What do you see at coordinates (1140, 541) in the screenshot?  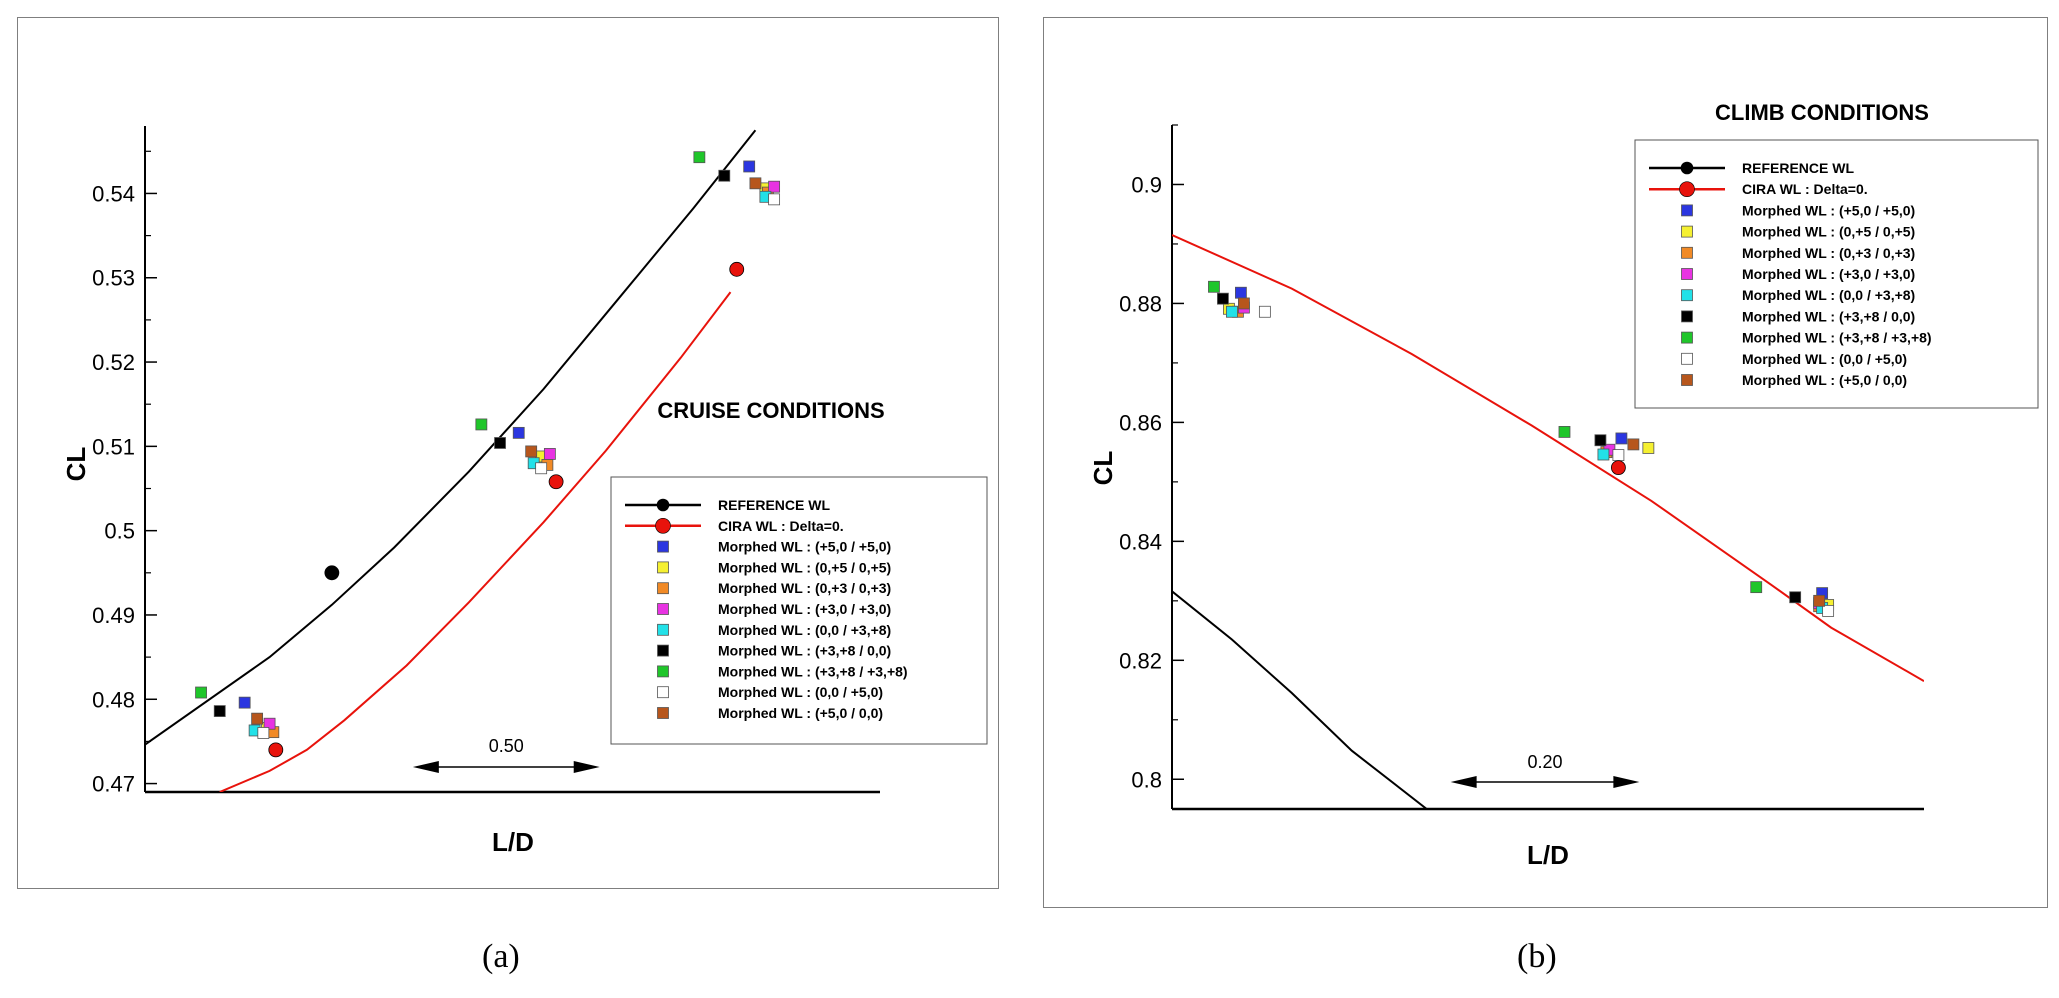 I see `y-tick-label: 0.84` at bounding box center [1140, 541].